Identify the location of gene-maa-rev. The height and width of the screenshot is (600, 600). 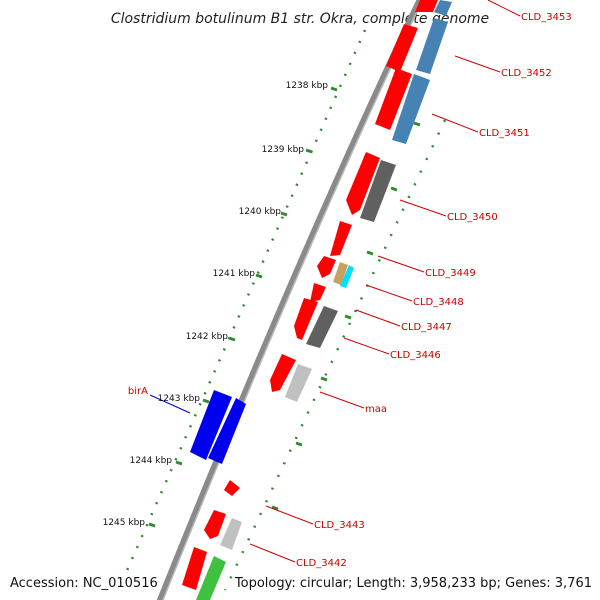
(298, 383).